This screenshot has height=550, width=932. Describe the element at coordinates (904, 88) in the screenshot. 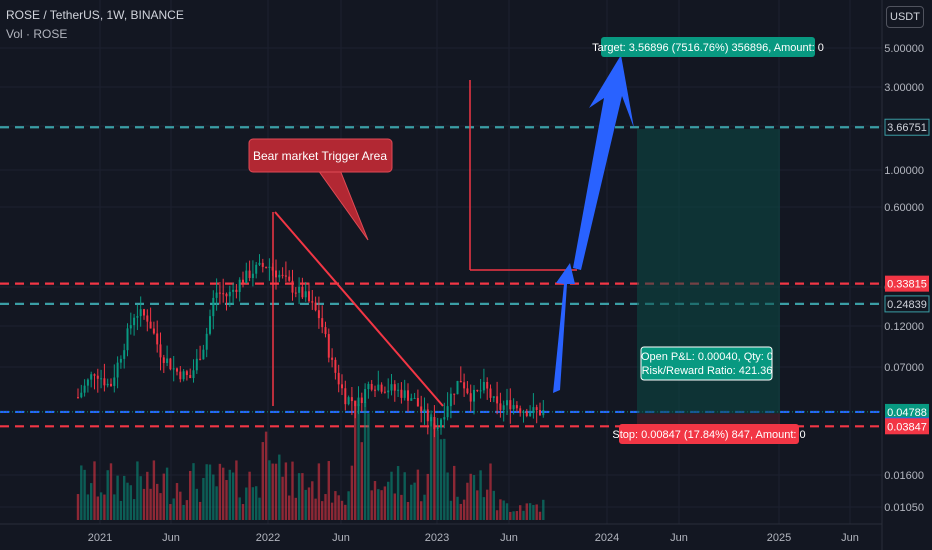

I see `y-tick-label: 3.00000` at that location.